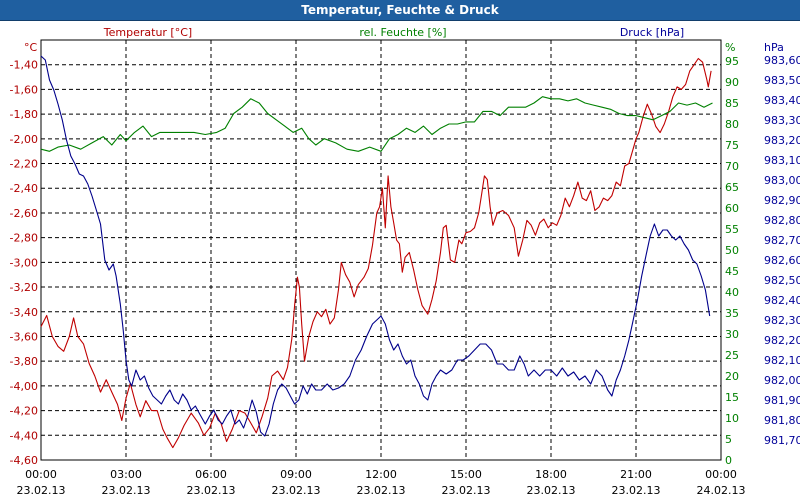 The image size is (800, 500). I want to click on humidity-tick-label: 90, so click(732, 82).